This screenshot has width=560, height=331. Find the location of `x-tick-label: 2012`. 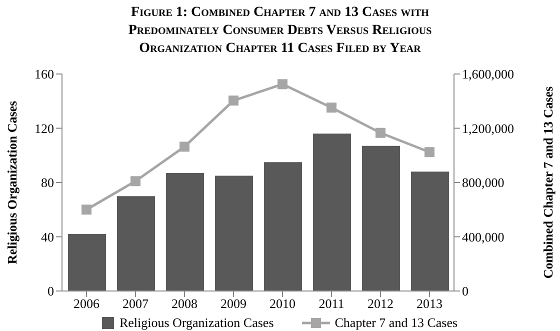

x-tick-label: 2012 is located at coordinates (381, 304).